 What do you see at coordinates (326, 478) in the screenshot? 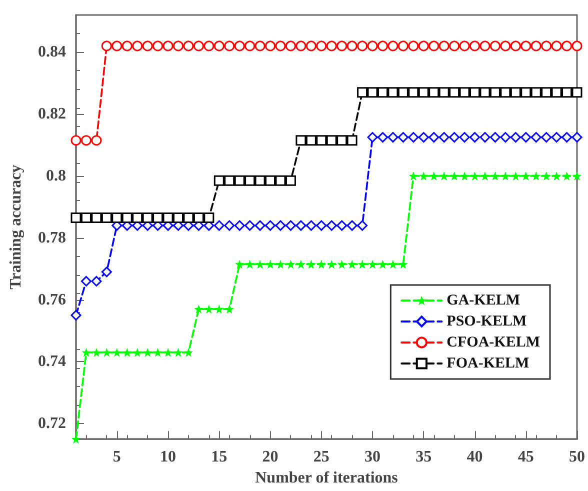
I see `x-axis-title: Number of iterations` at bounding box center [326, 478].